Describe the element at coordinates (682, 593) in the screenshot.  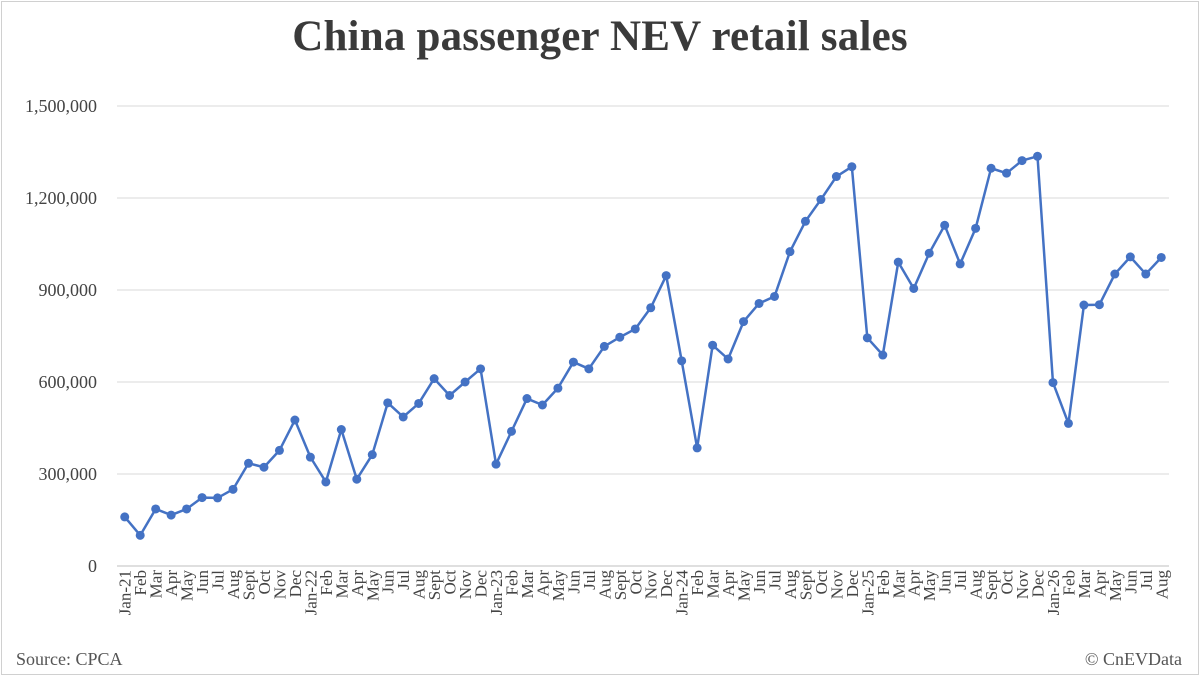
I see `x-tick-label: Jan-24` at that location.